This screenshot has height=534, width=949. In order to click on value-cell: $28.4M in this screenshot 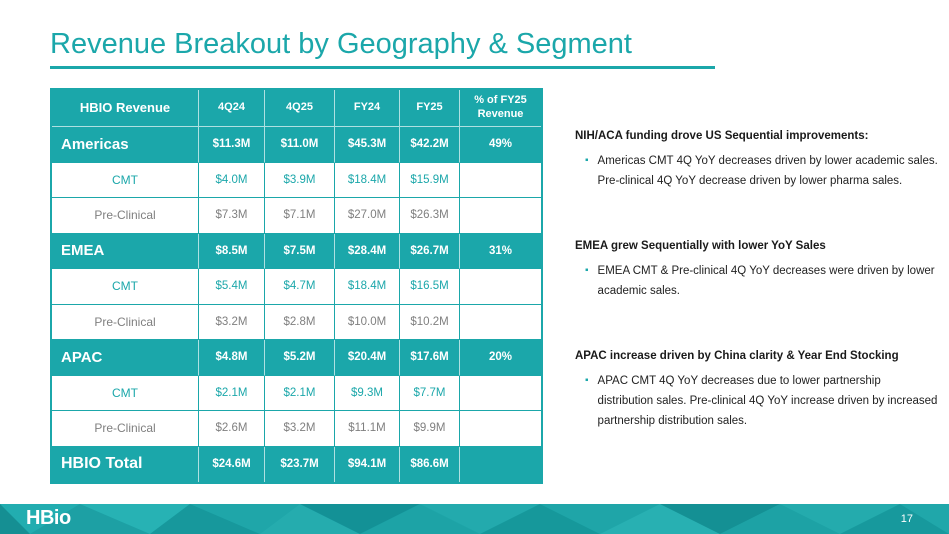, I will do `click(367, 251)`.